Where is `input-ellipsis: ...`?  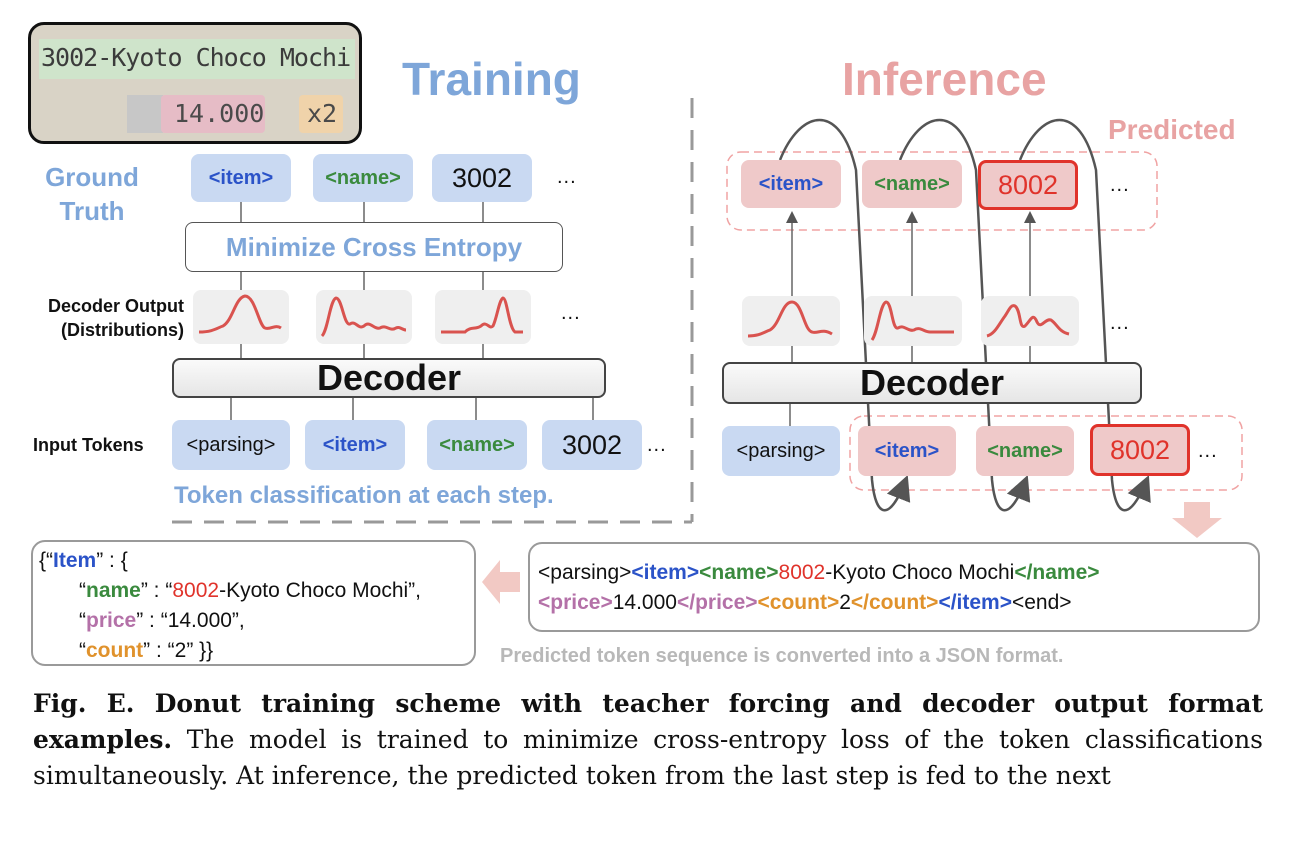
input-ellipsis: ... is located at coordinates (657, 445).